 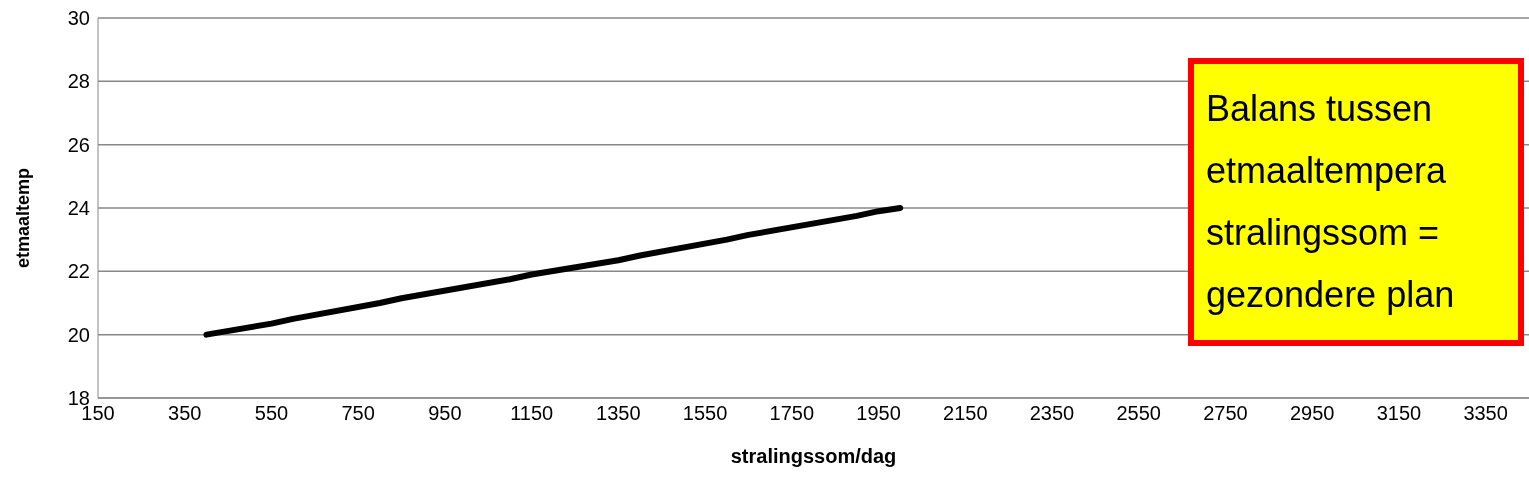 What do you see at coordinates (618, 413) in the screenshot?
I see `x-tick-label: 1350` at bounding box center [618, 413].